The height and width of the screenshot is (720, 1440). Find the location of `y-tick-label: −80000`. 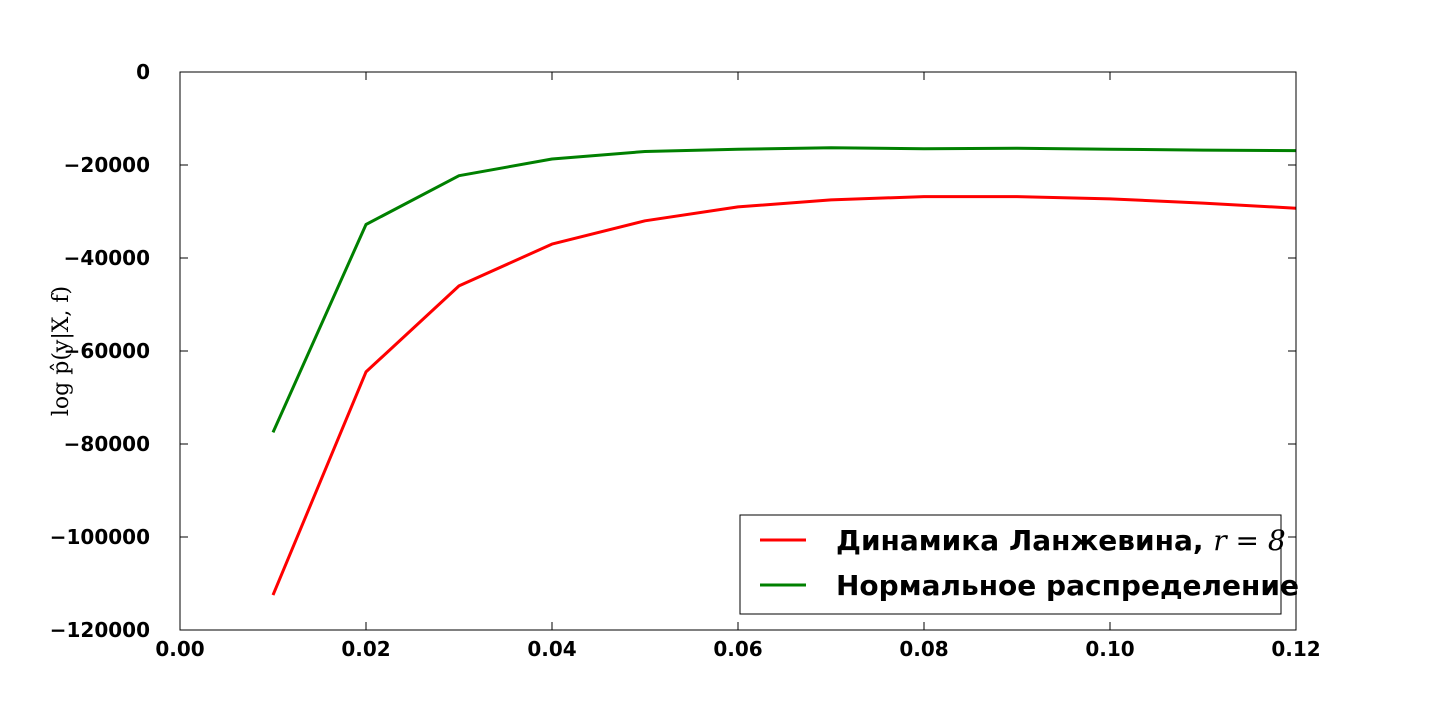

y-tick-label: −80000 is located at coordinates (107, 444).